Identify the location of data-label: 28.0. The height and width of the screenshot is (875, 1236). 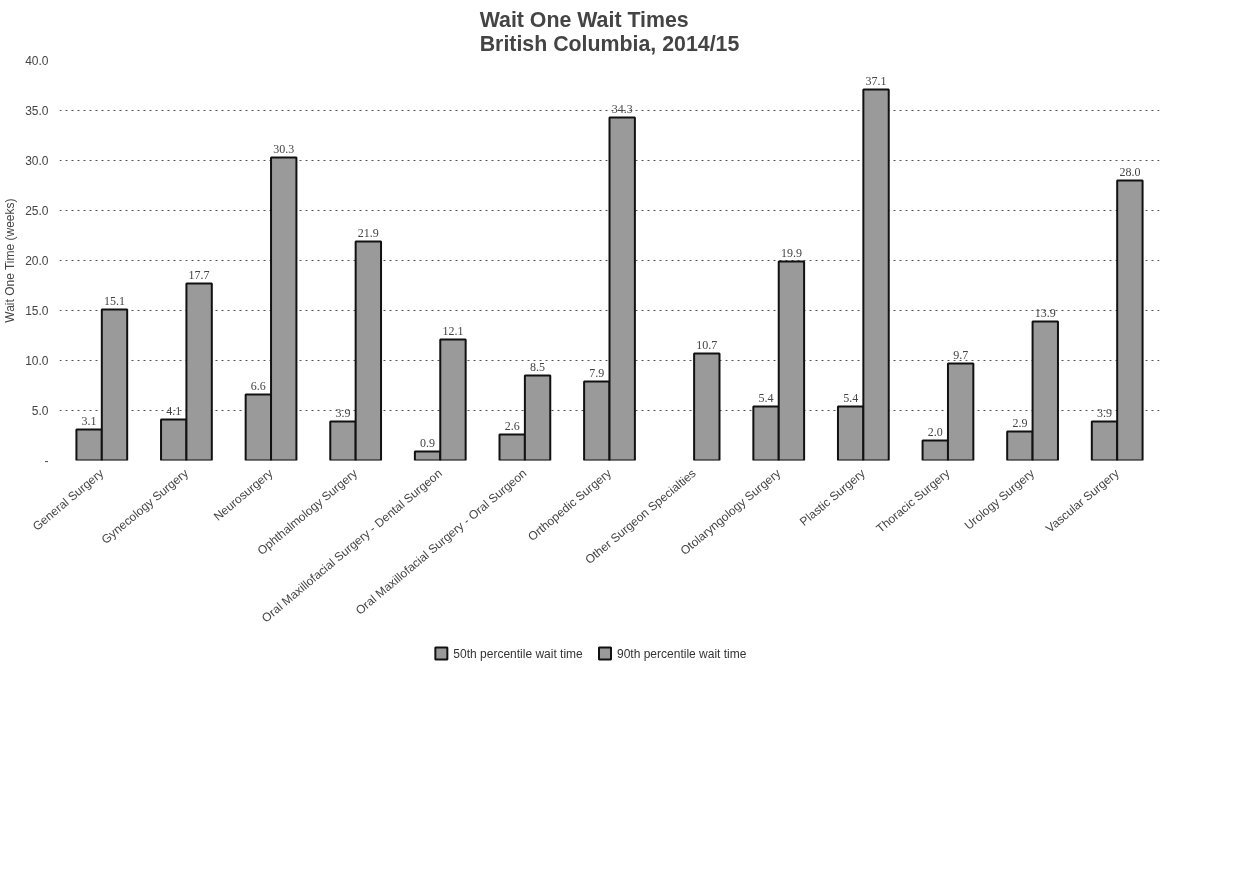
(1130, 171).